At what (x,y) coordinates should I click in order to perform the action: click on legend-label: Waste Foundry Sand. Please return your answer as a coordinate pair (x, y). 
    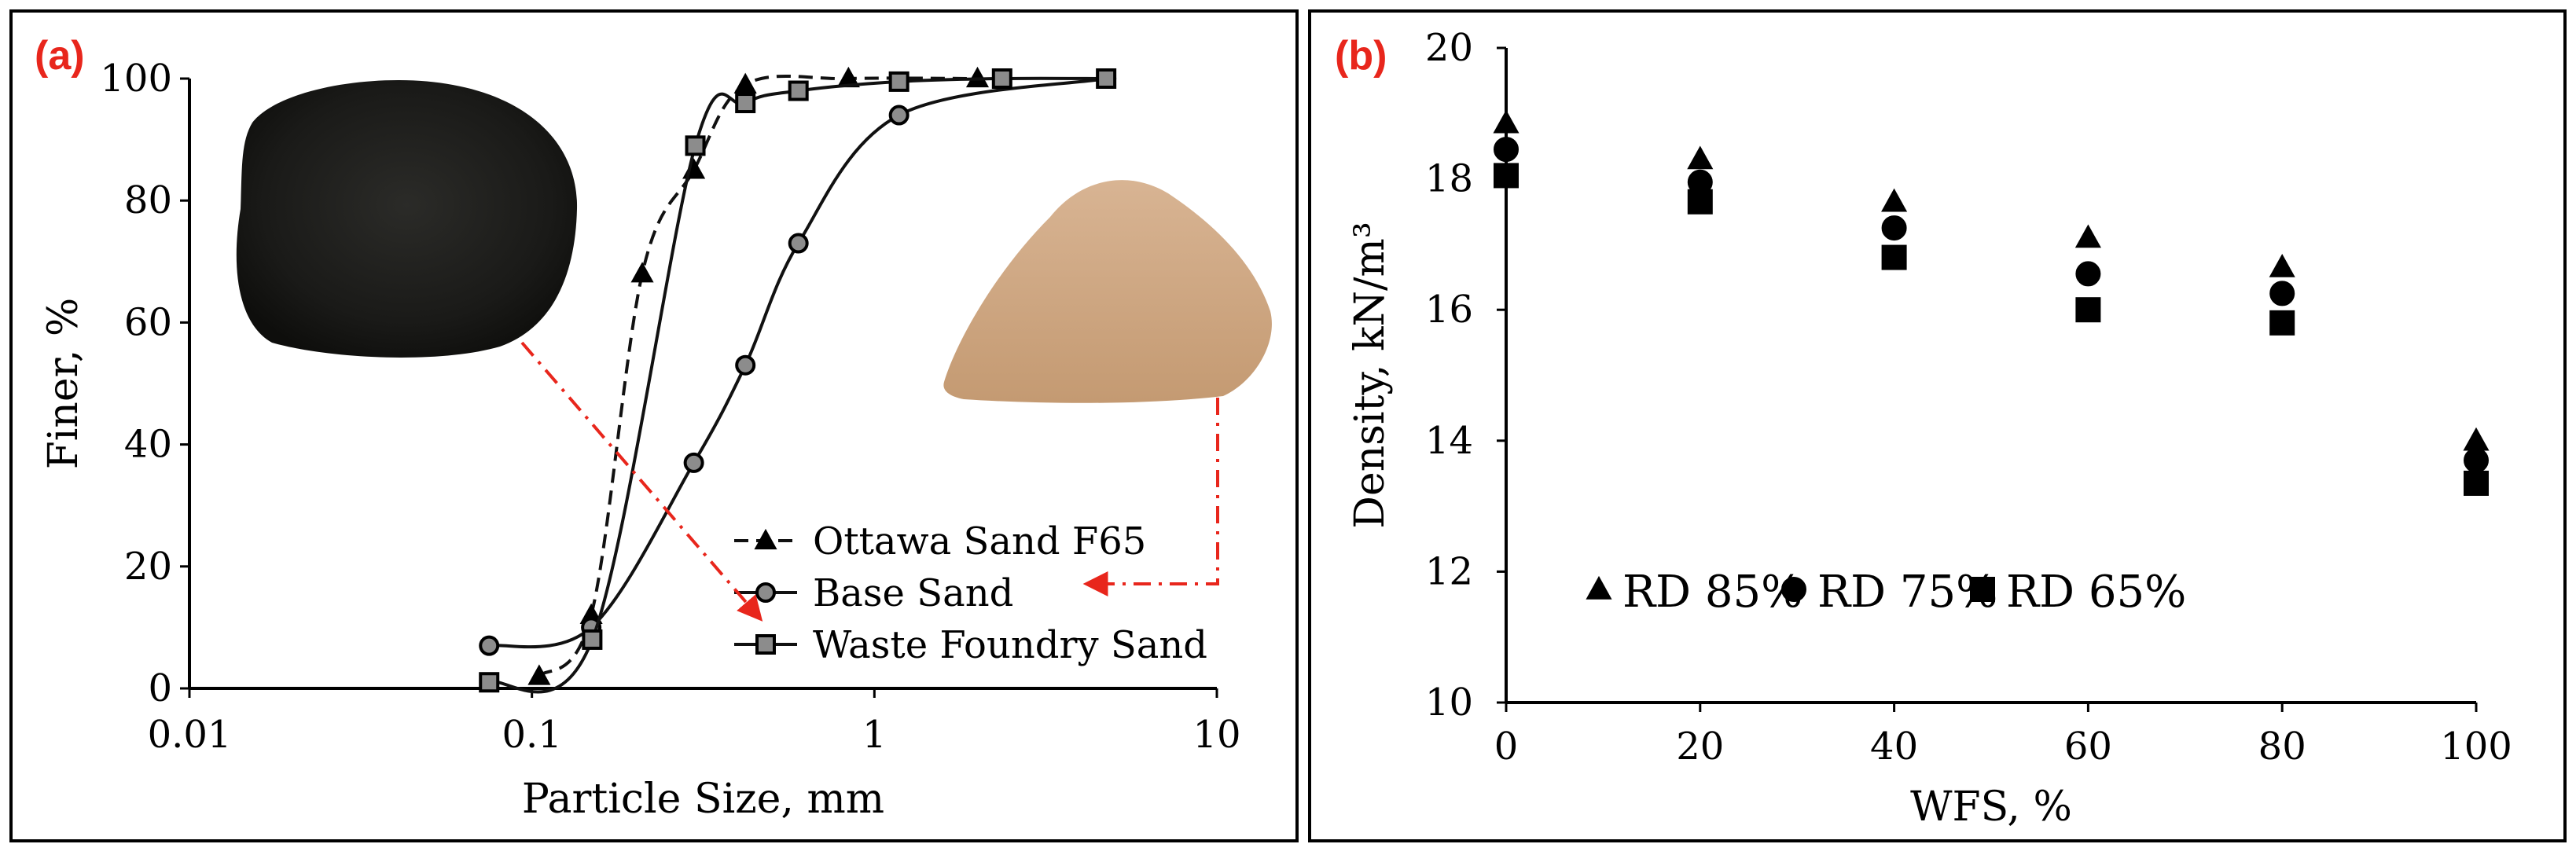
    Looking at the image, I should click on (1010, 645).